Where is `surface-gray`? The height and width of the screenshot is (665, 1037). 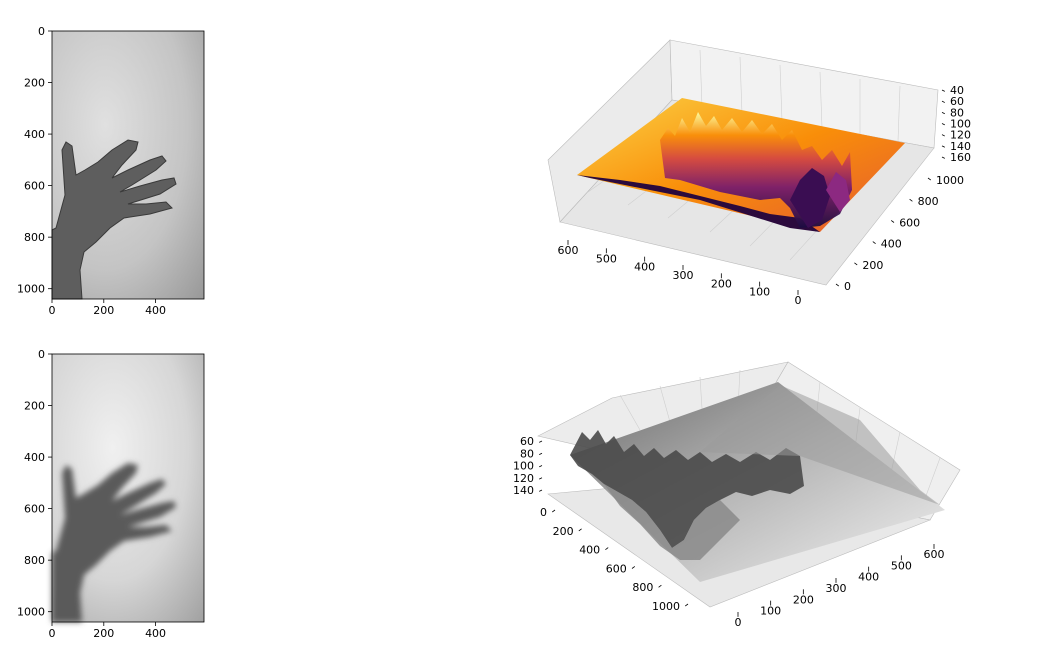
surface-gray is located at coordinates (757, 482).